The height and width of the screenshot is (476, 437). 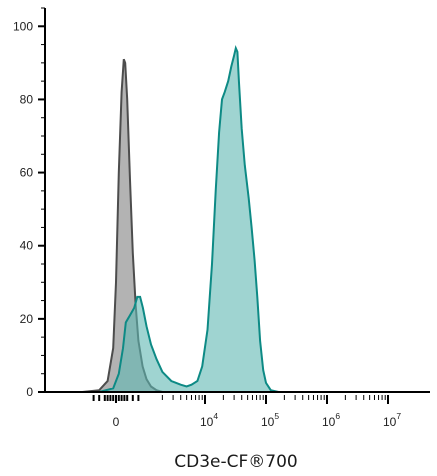 What do you see at coordinates (27, 99) in the screenshot?
I see `y-tick-label: 80` at bounding box center [27, 99].